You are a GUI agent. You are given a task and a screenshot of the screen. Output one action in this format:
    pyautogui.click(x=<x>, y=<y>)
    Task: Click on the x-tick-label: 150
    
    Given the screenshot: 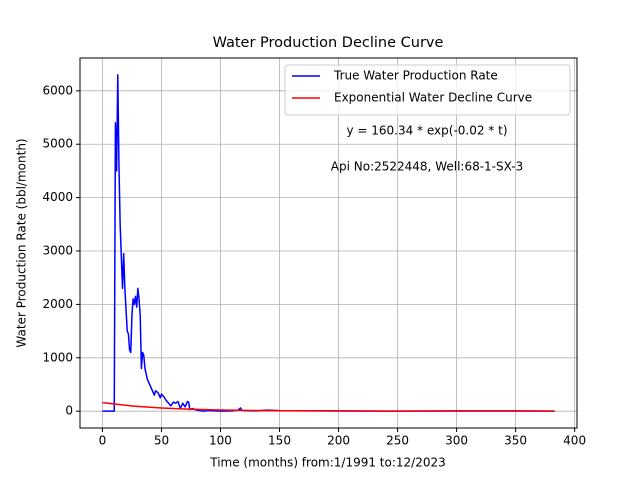 What is the action you would take?
    pyautogui.click(x=279, y=441)
    